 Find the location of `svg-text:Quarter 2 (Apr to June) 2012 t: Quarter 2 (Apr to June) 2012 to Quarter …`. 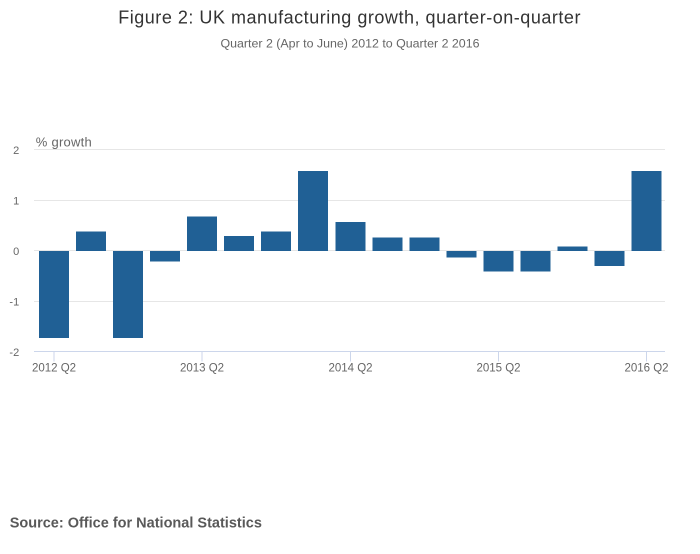

svg-text:Quarter 2 (Apr to June) 2012 t: Quarter 2 (Apr to June) 2012 to Quarter … is located at coordinates (350, 44).